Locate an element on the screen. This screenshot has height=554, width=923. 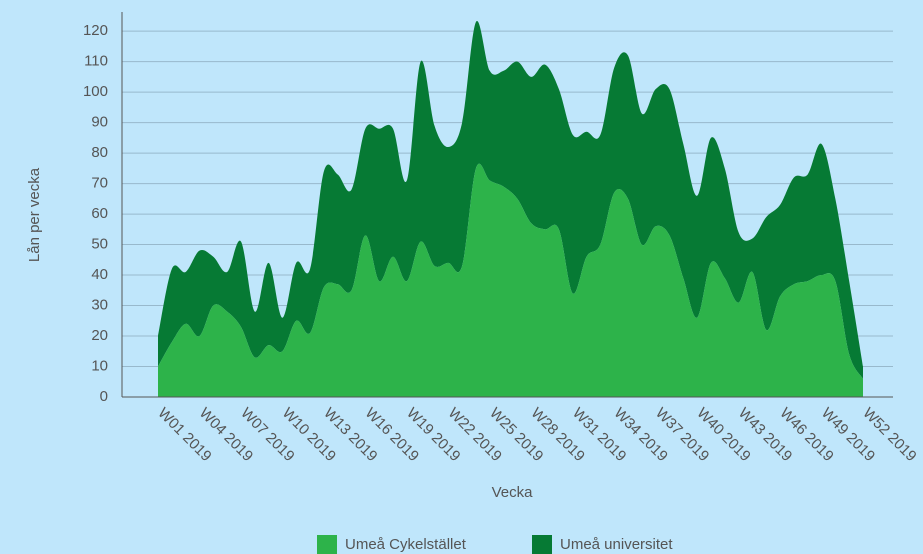
x-axis-label: Vecka is located at coordinates (513, 492).